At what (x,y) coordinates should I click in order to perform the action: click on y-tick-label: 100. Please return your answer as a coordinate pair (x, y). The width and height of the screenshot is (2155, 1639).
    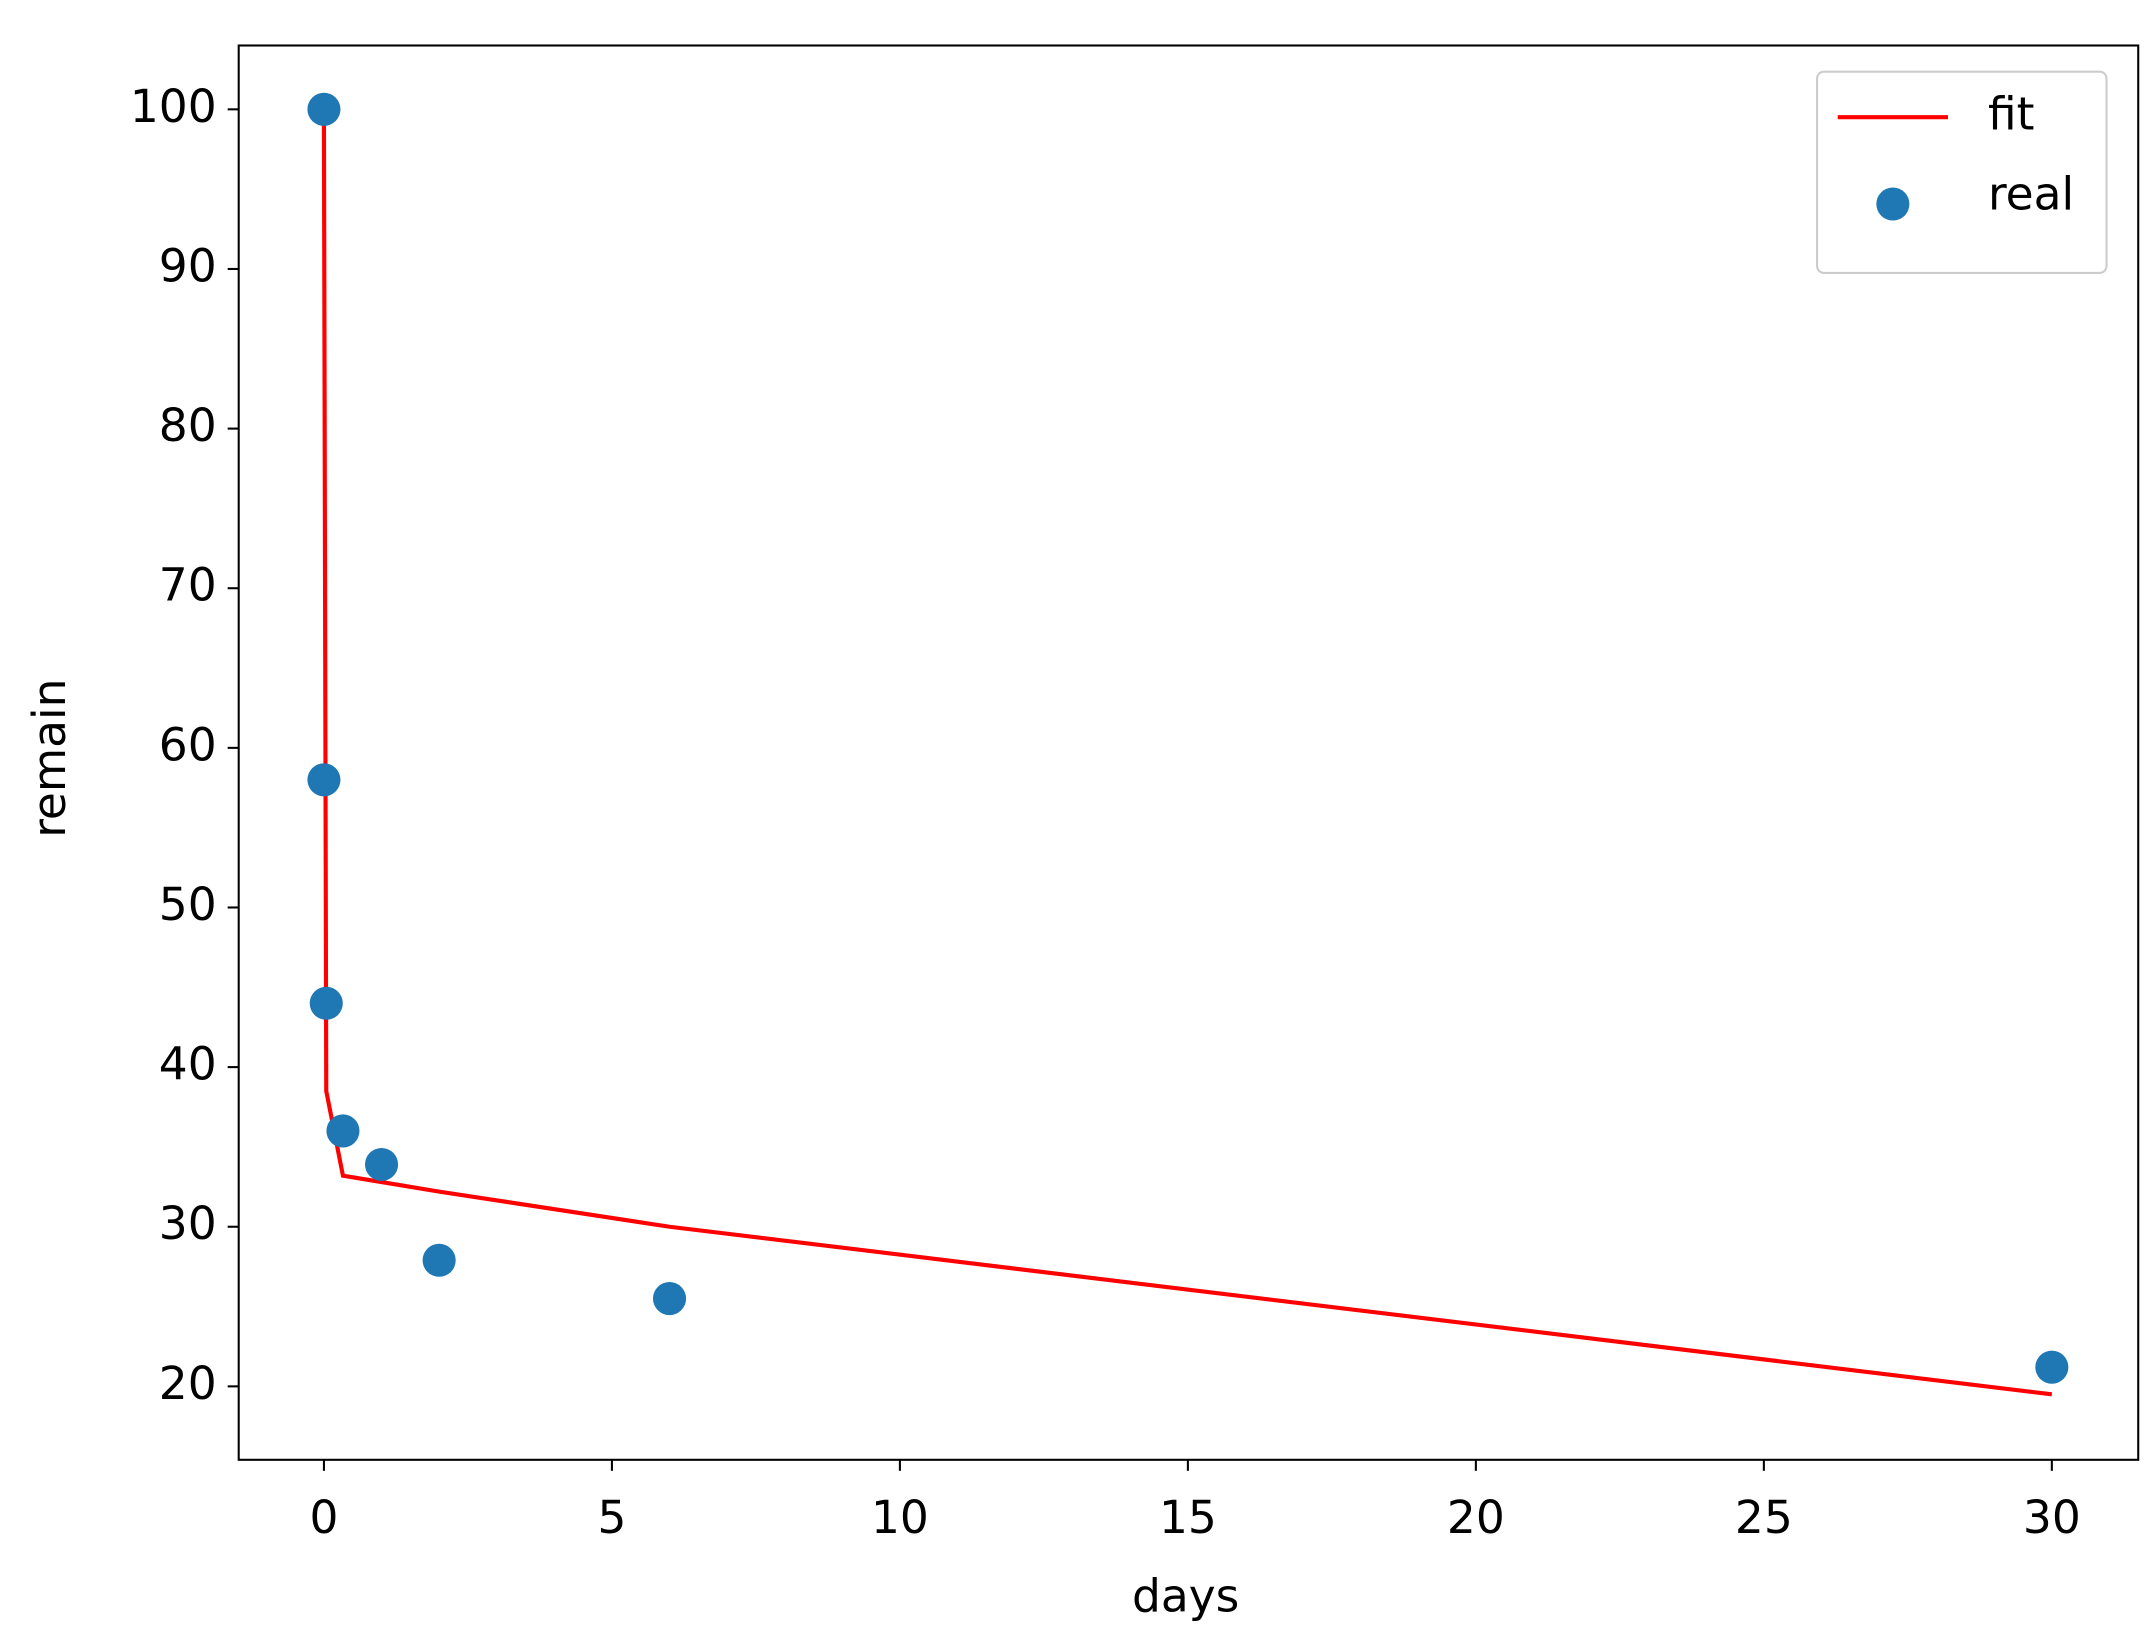
    Looking at the image, I should click on (173, 106).